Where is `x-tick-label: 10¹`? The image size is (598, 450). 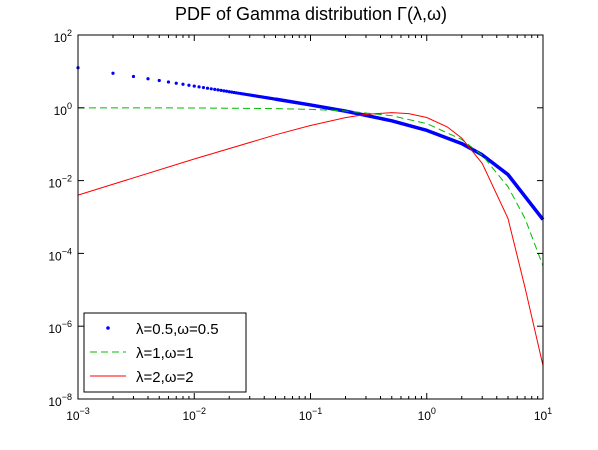
x-tick-label: 10¹ is located at coordinates (543, 414).